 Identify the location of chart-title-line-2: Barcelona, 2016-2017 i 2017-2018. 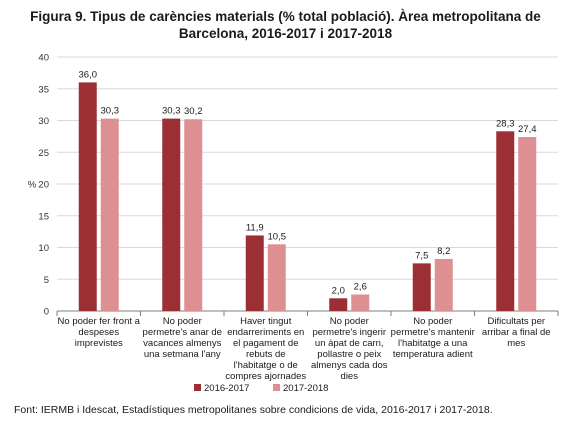
(285, 33).